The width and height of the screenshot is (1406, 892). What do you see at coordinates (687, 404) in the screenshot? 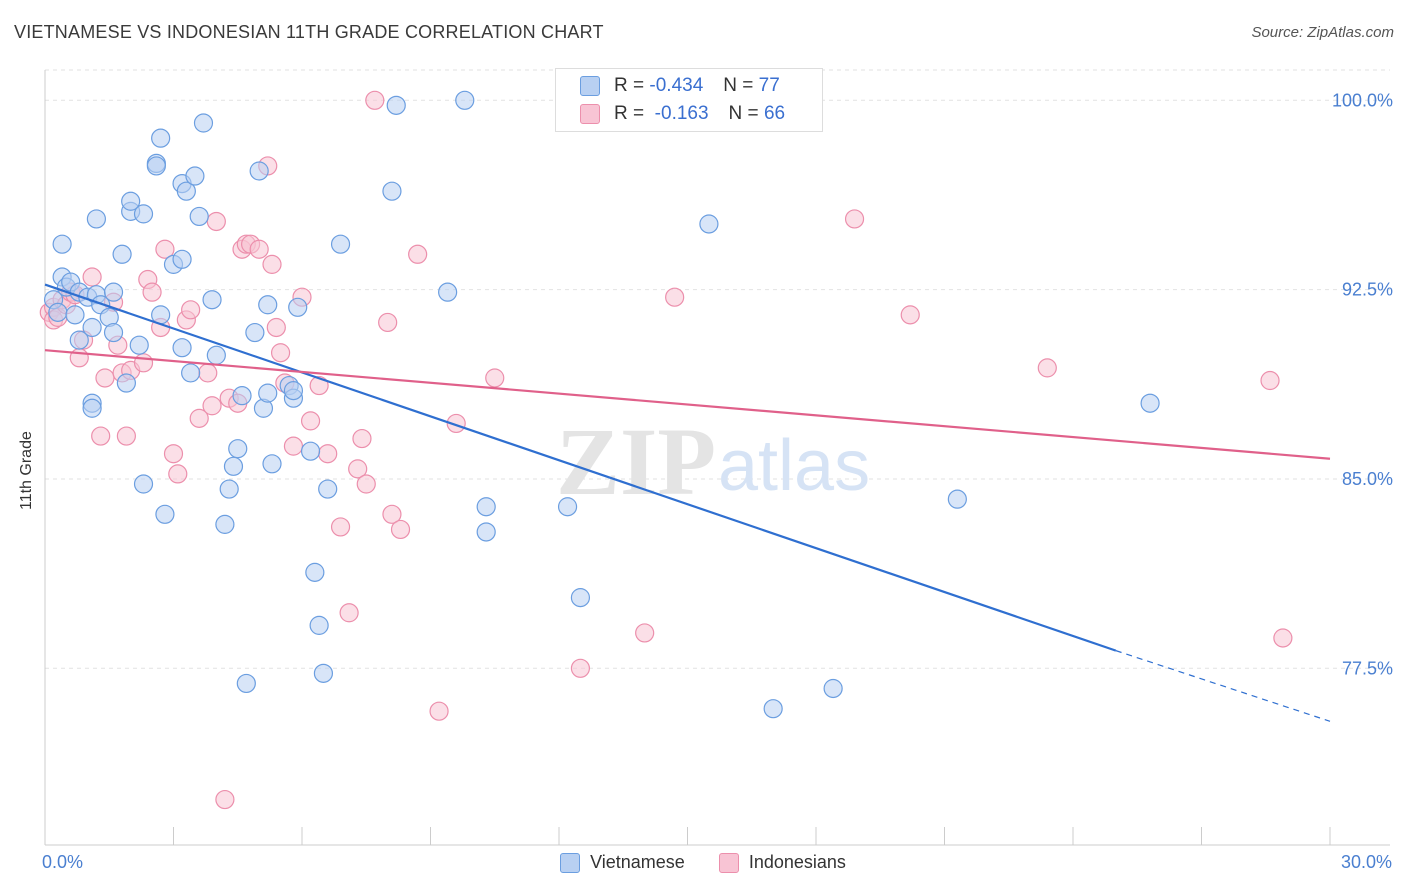
I see `indonesians-trend-line` at bounding box center [687, 404].